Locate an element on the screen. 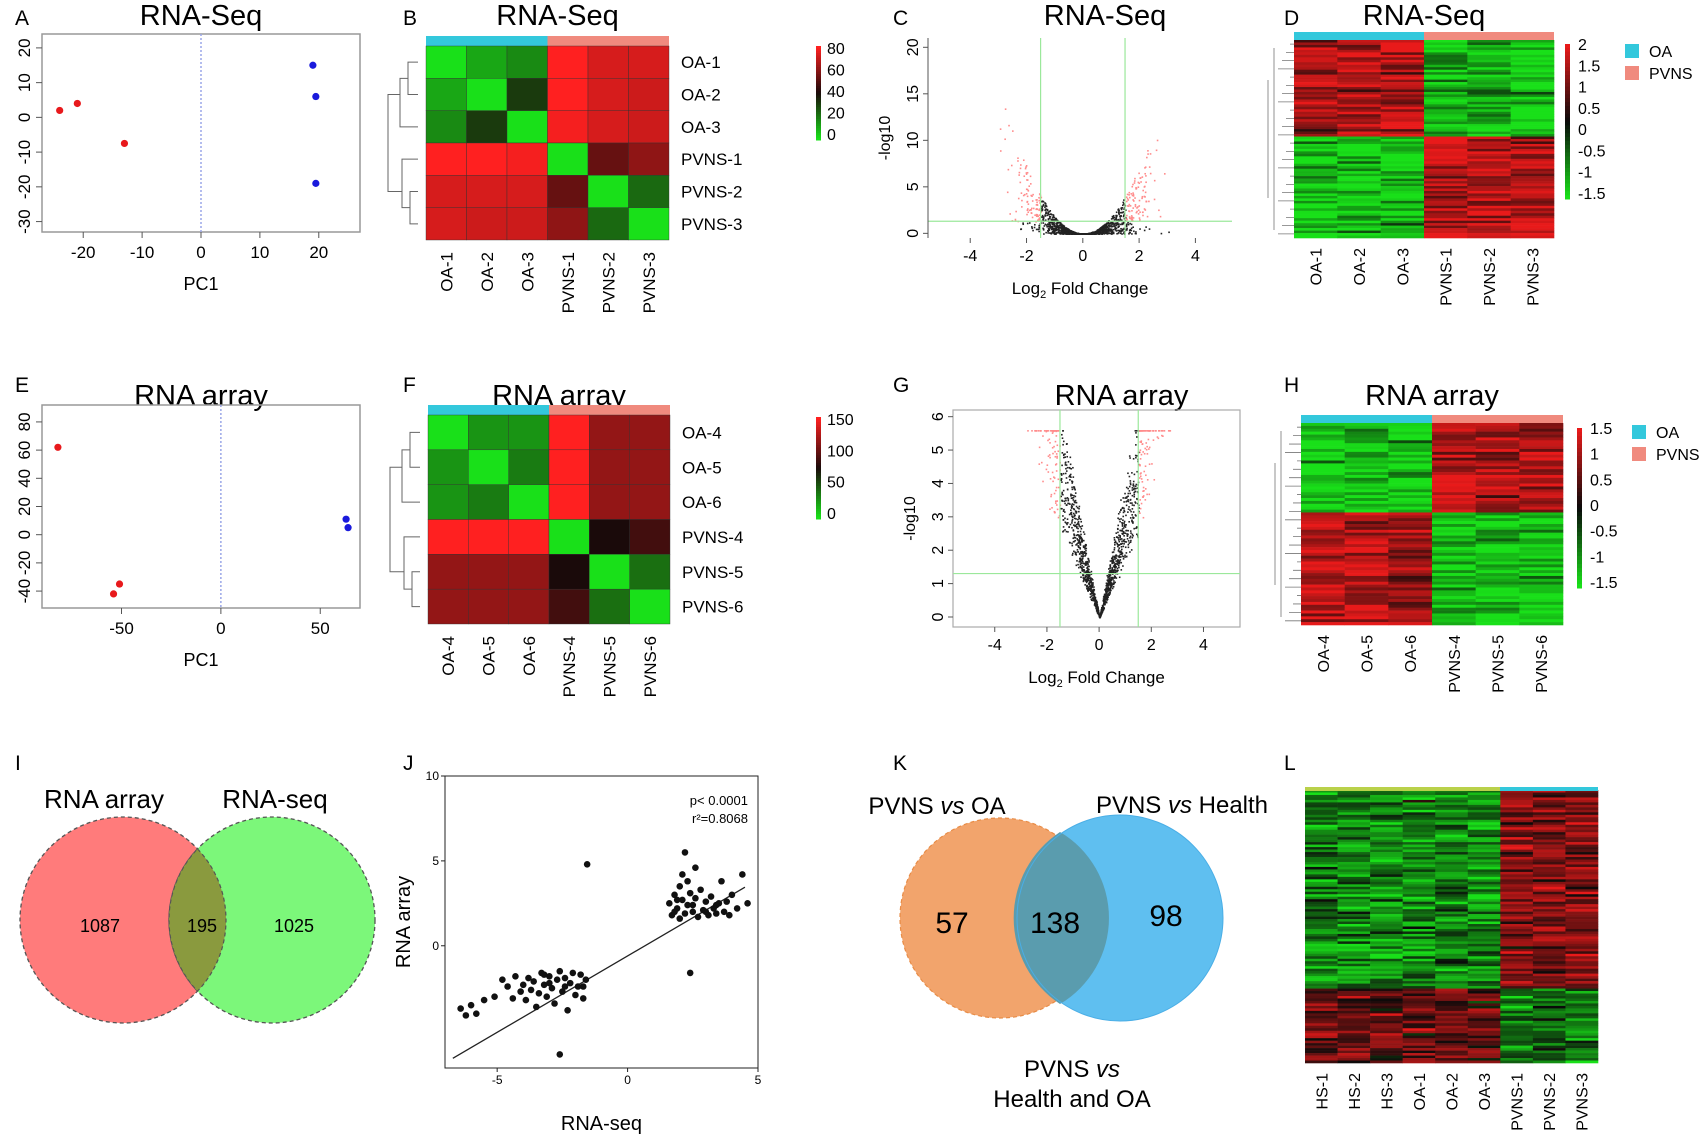  group-bar-pvns is located at coordinates (609, 410).